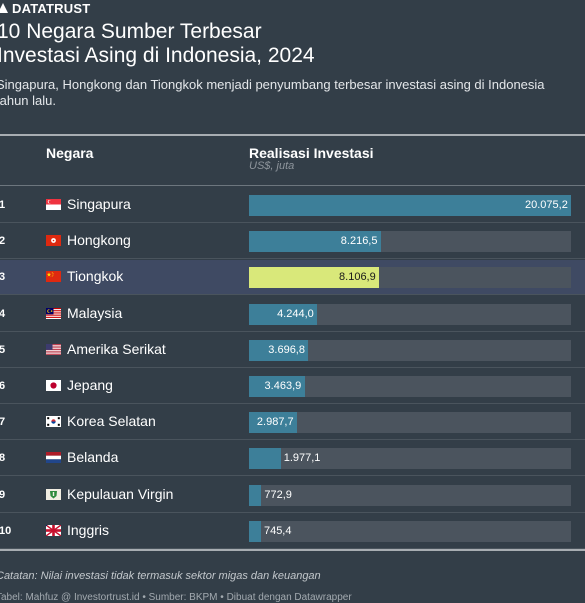  Describe the element at coordinates (278, 494) in the screenshot. I see `bar-value-label: 772,9` at that location.